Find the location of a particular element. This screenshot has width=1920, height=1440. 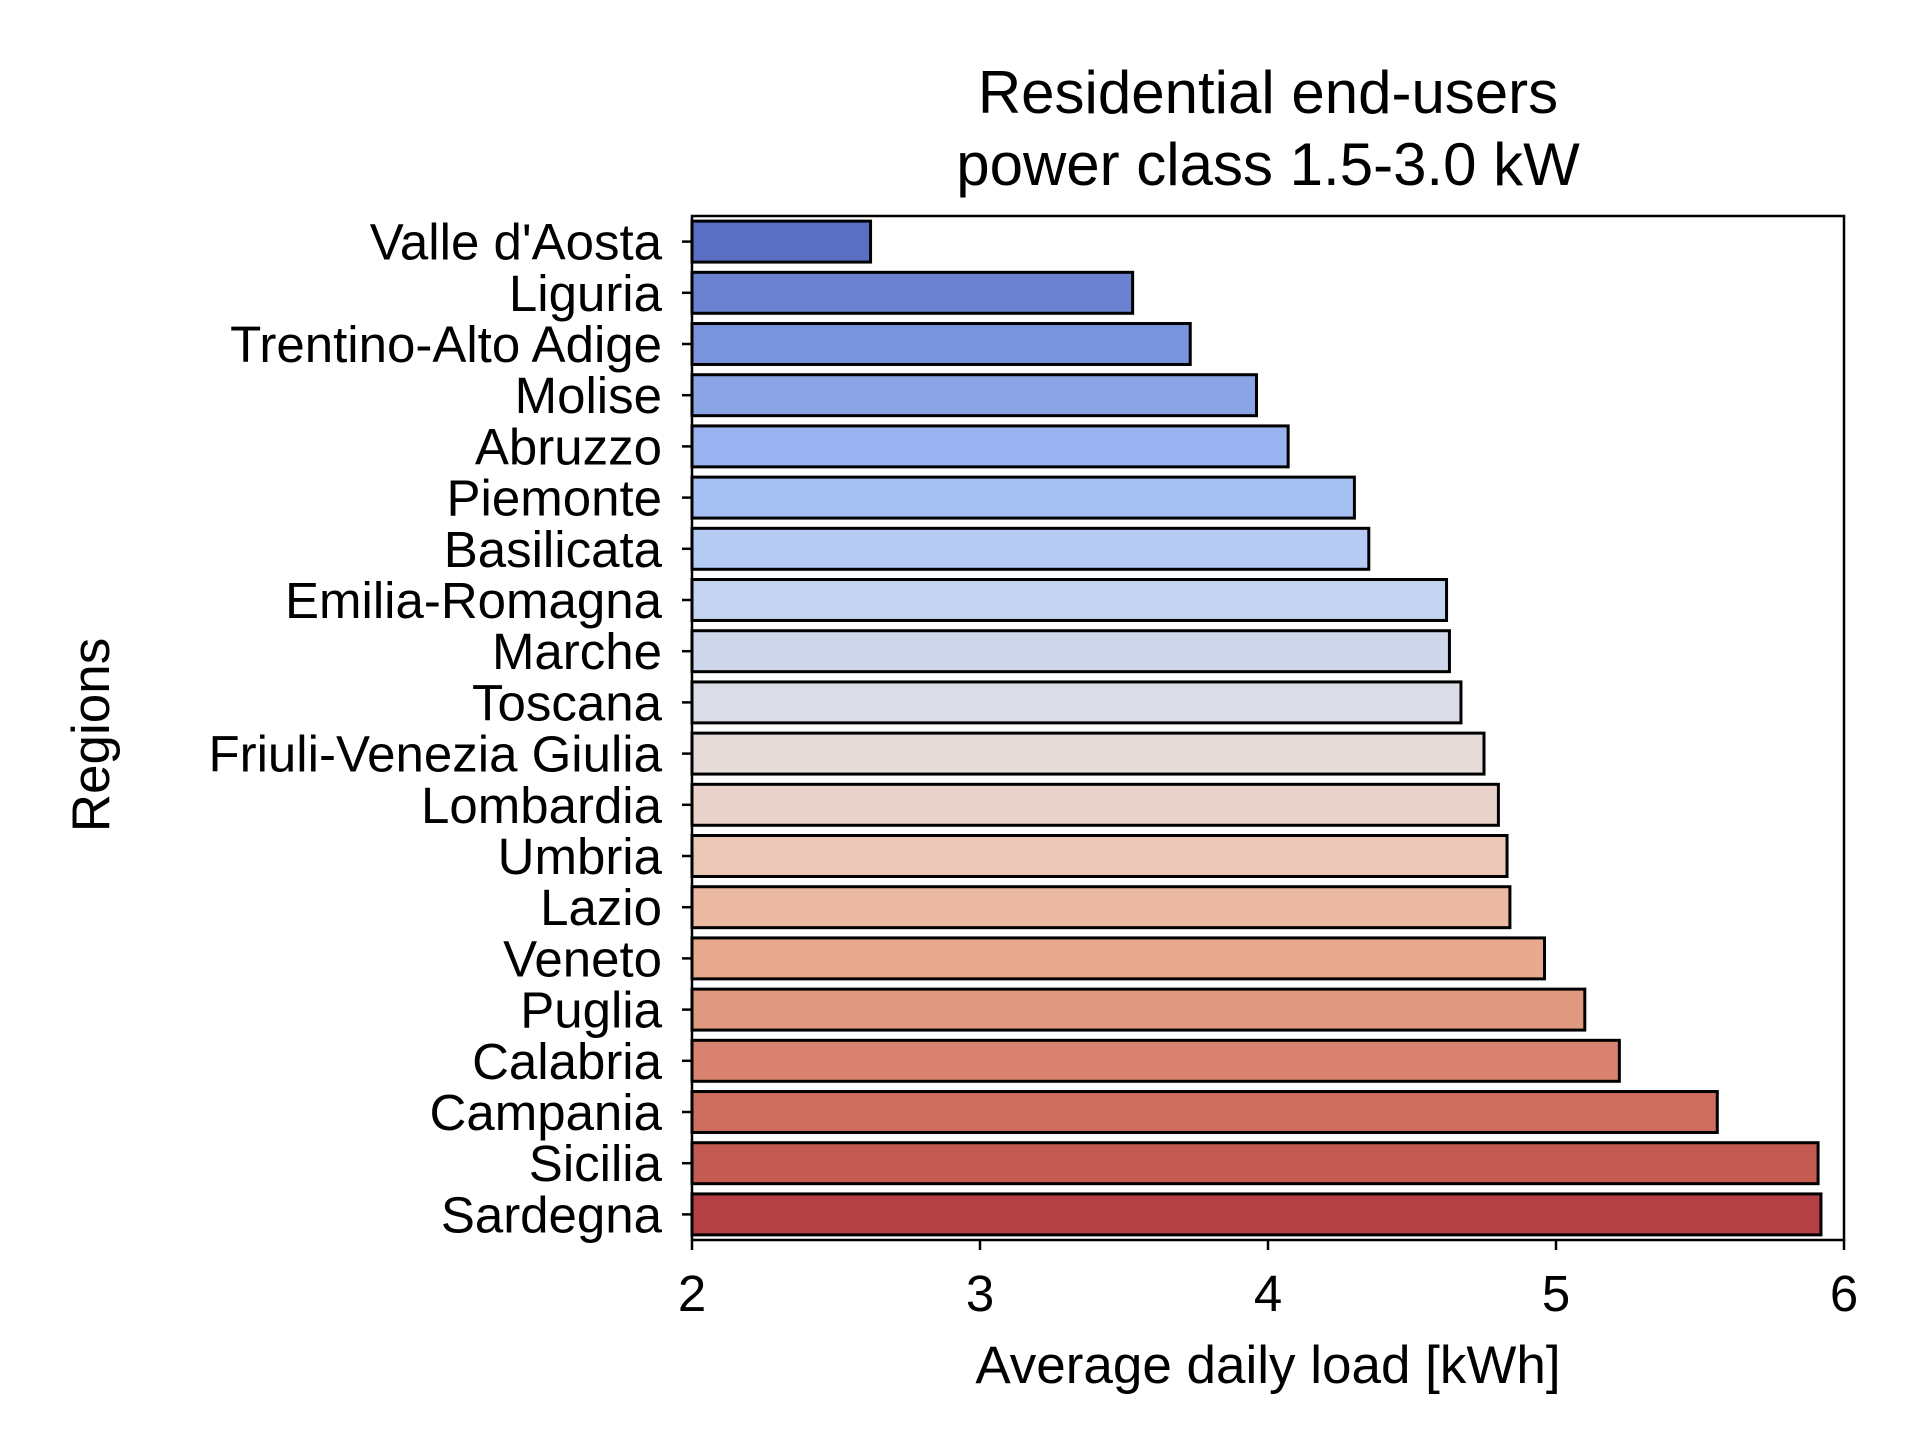

y-tick-label: Puglia is located at coordinates (591, 1010).